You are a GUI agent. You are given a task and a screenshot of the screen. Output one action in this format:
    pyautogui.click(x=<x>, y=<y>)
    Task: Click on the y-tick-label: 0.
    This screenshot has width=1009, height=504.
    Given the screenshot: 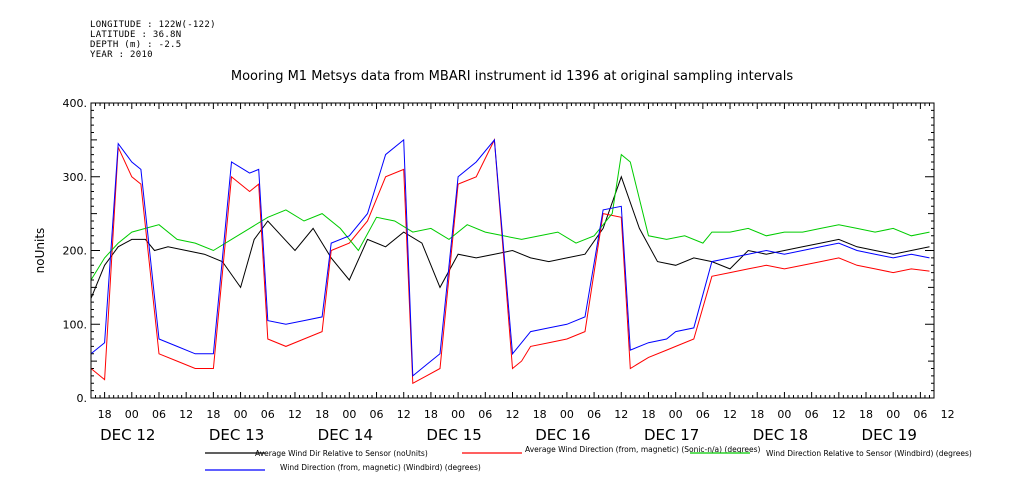 What is the action you would take?
    pyautogui.click(x=82, y=398)
    